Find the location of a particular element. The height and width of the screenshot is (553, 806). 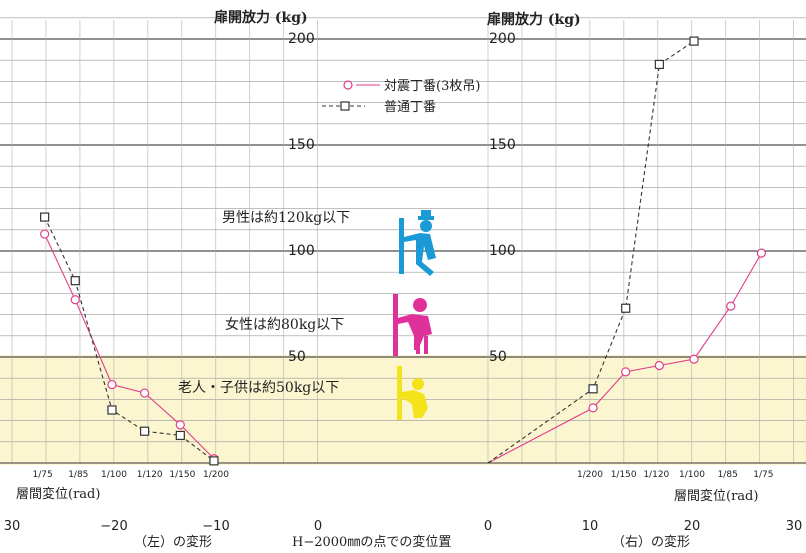

x-tick-label: −10 is located at coordinates (215, 526).